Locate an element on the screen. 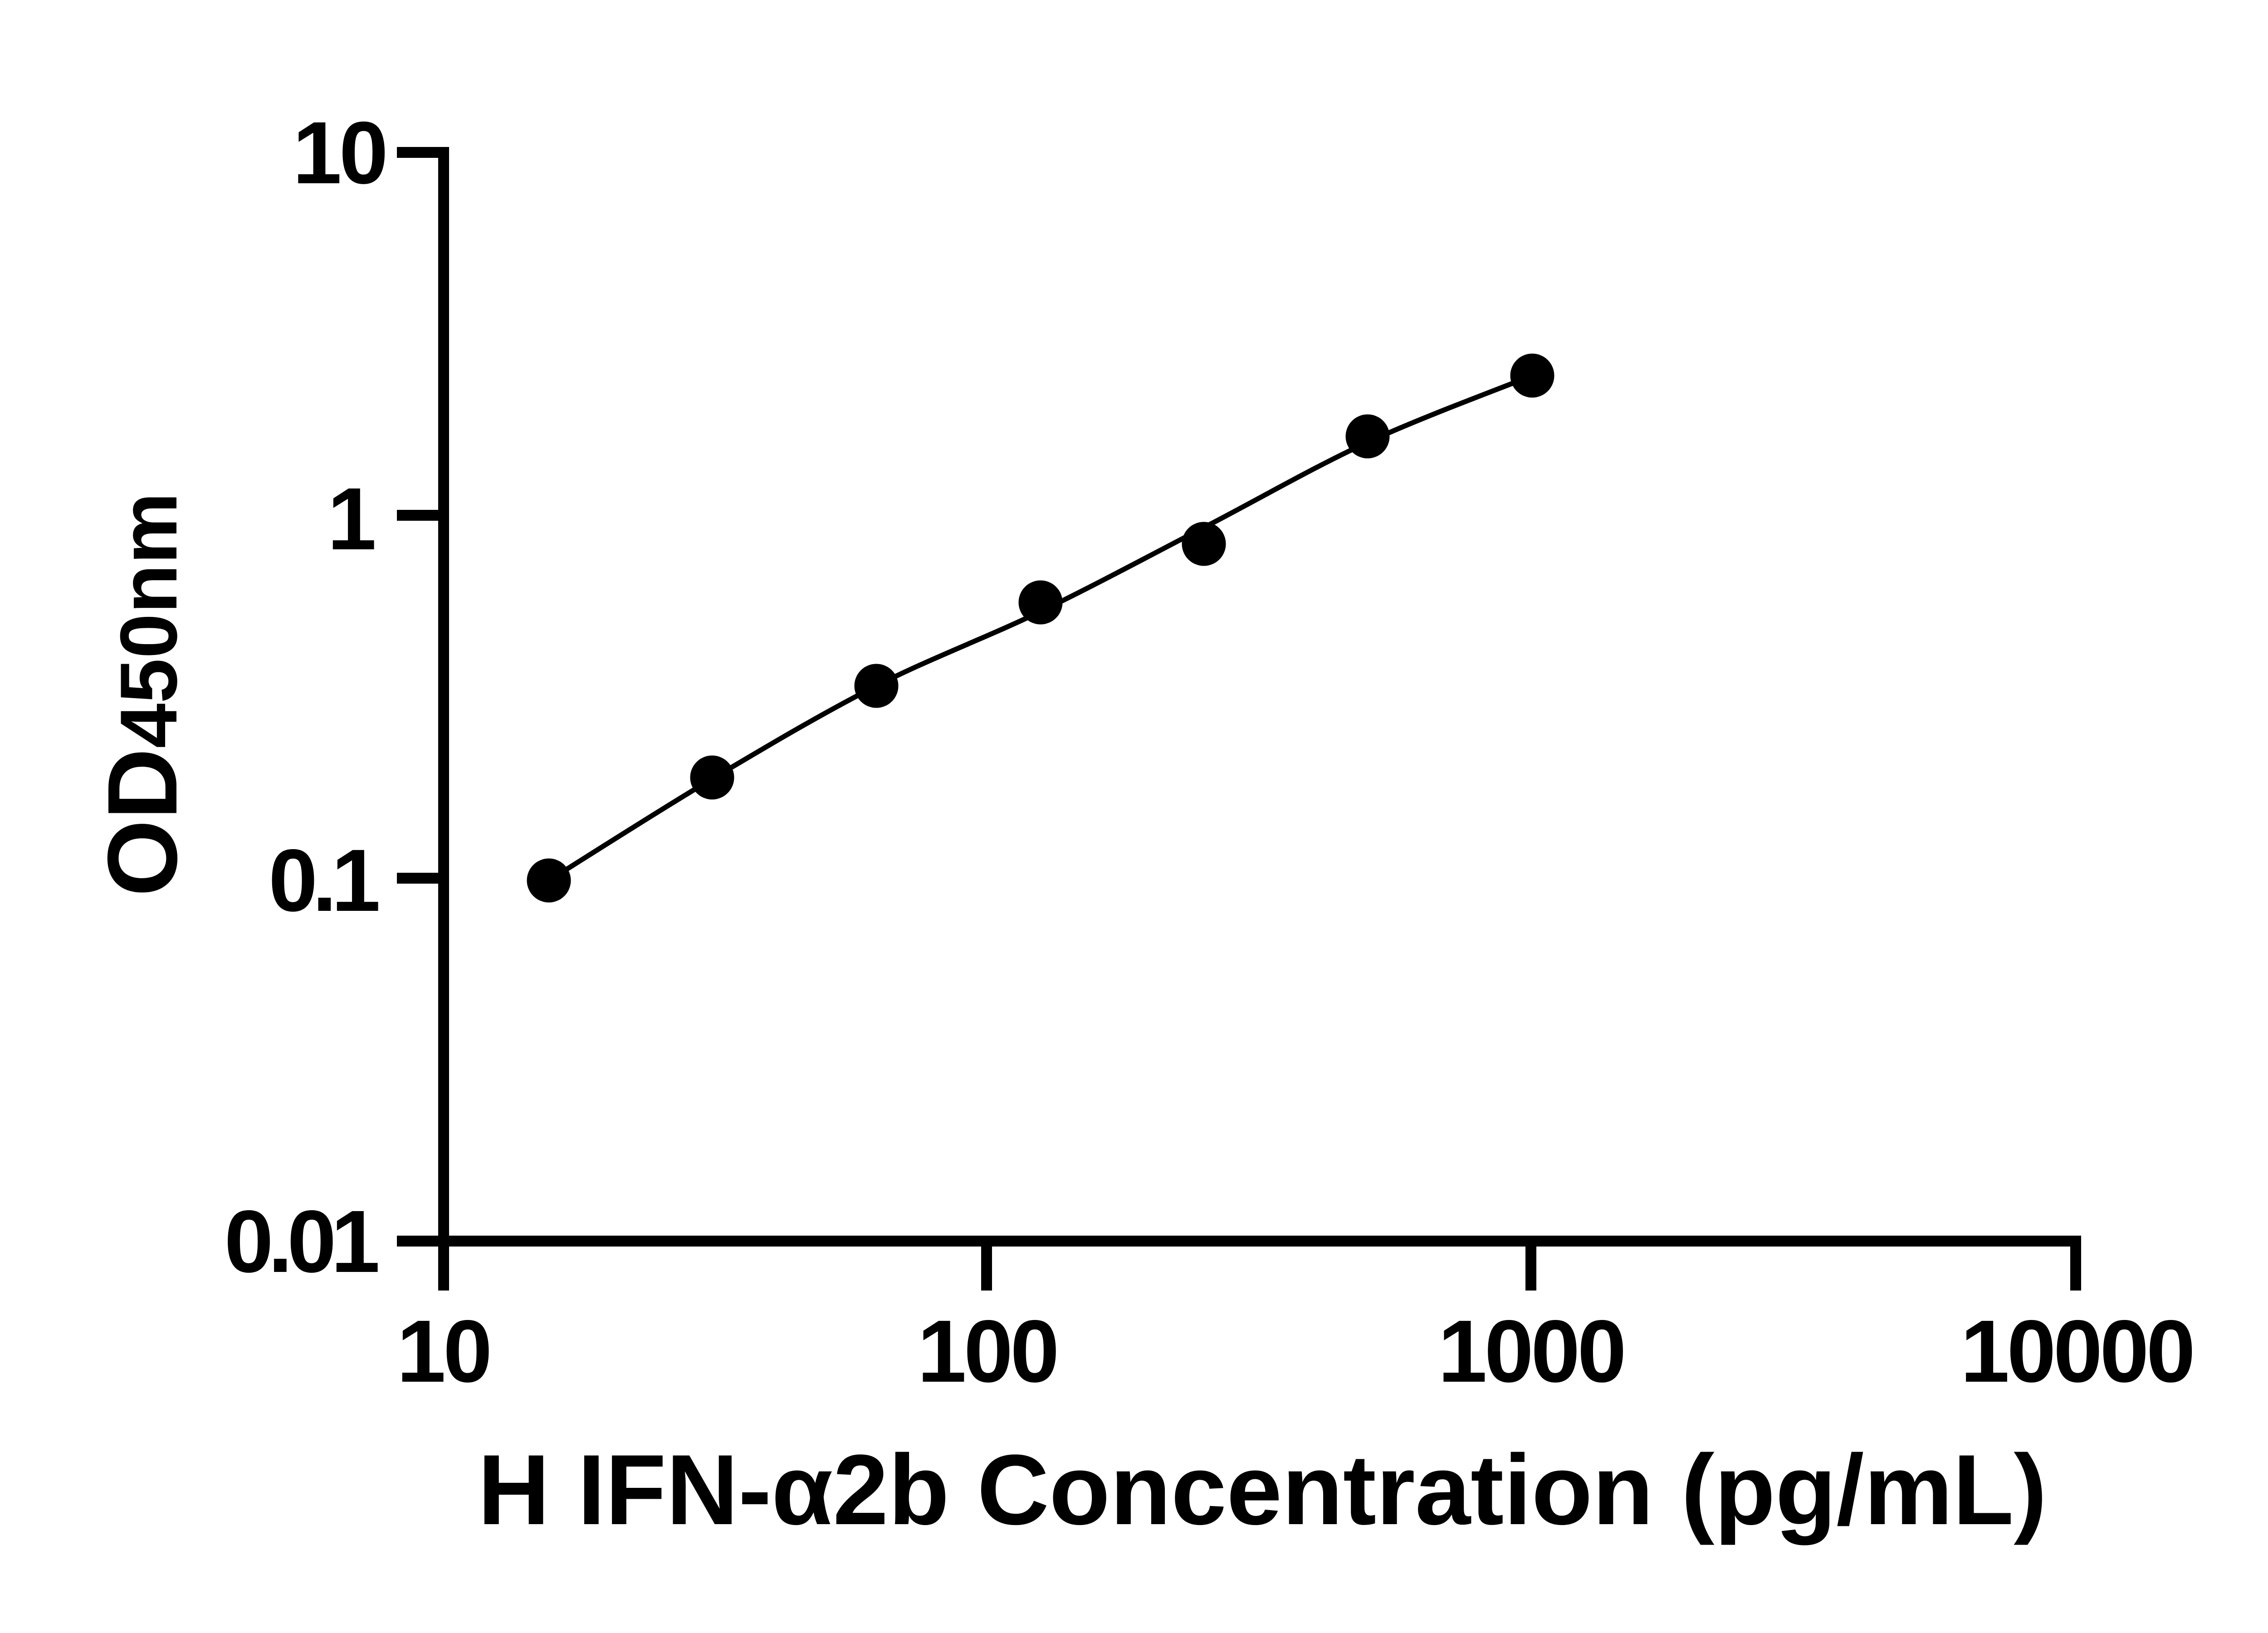 This screenshot has width=2268, height=1633. svg-text: OD450nm is located at coordinates (143, 695).